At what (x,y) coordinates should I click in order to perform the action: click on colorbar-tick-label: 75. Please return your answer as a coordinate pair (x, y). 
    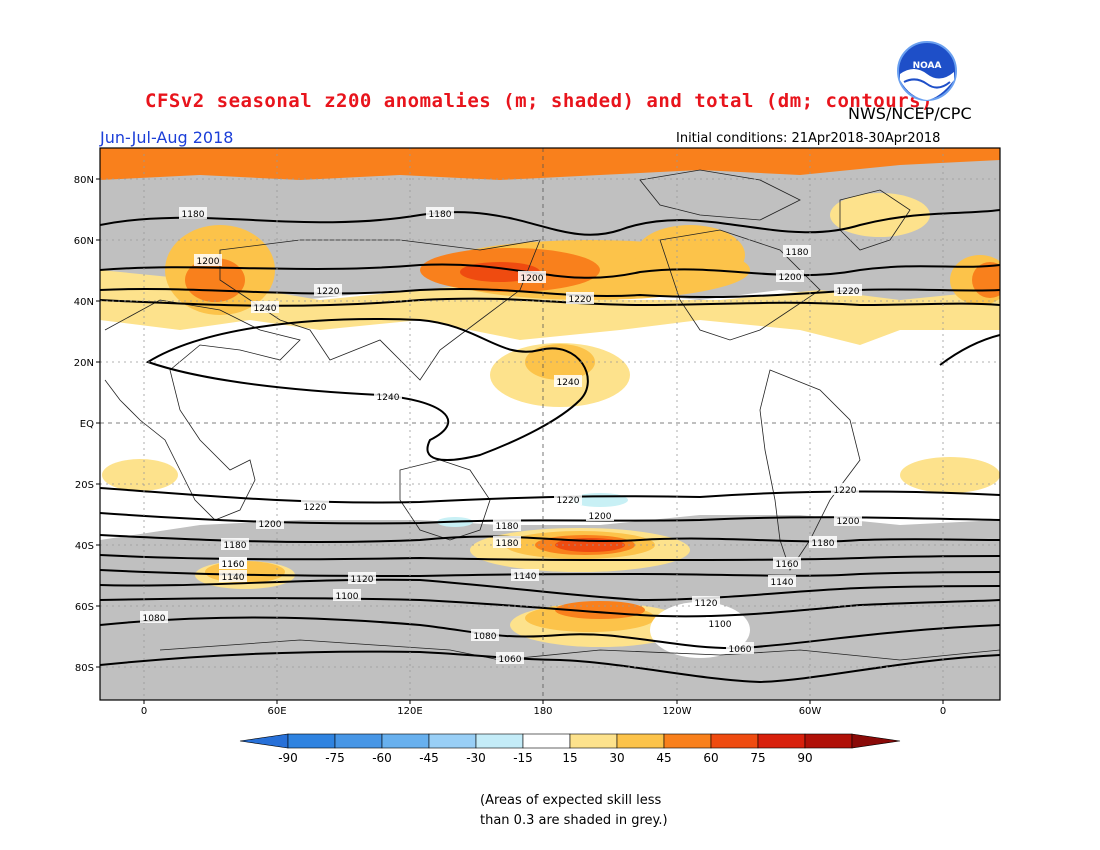
    Looking at the image, I should click on (757, 758).